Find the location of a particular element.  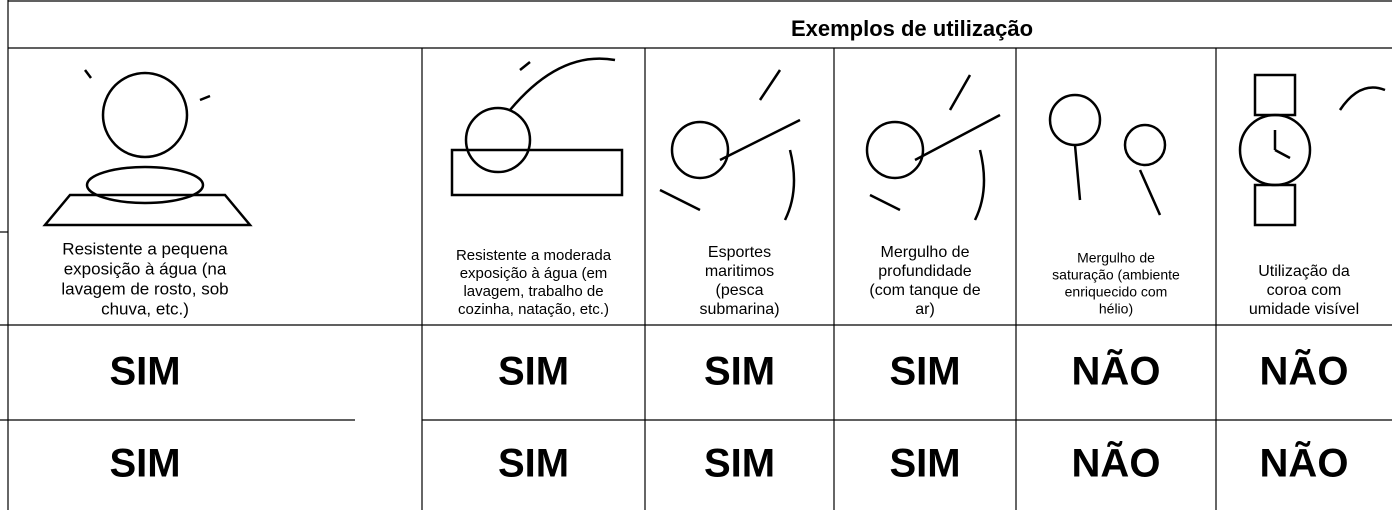

column-description: ar) is located at coordinates (925, 309).